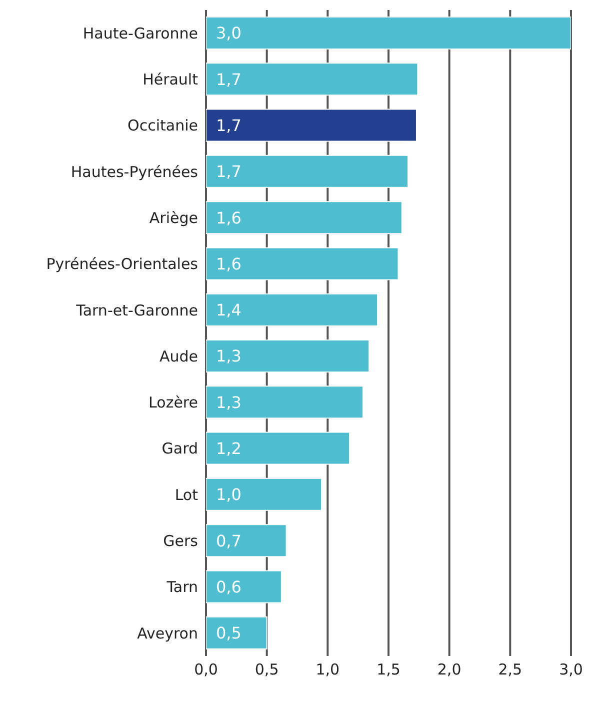  What do you see at coordinates (388, 669) in the screenshot?
I see `x-tick-label: 1,5` at bounding box center [388, 669].